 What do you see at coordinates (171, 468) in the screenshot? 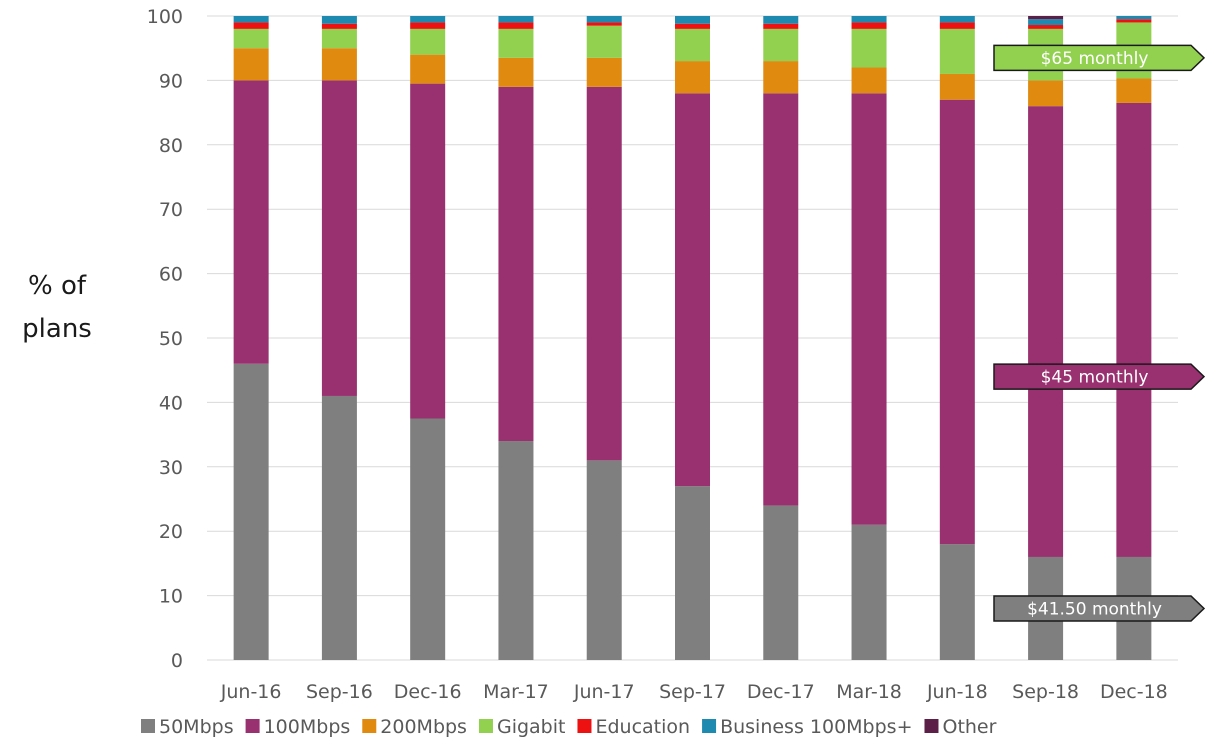
I see `y-tick-label: 30` at bounding box center [171, 468].